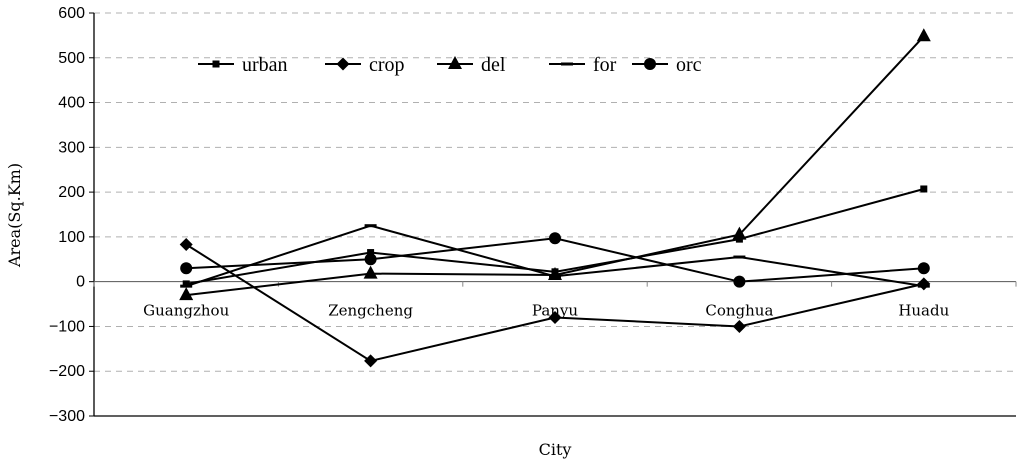  I want to click on y-tick-label: 200, so click(71, 192).